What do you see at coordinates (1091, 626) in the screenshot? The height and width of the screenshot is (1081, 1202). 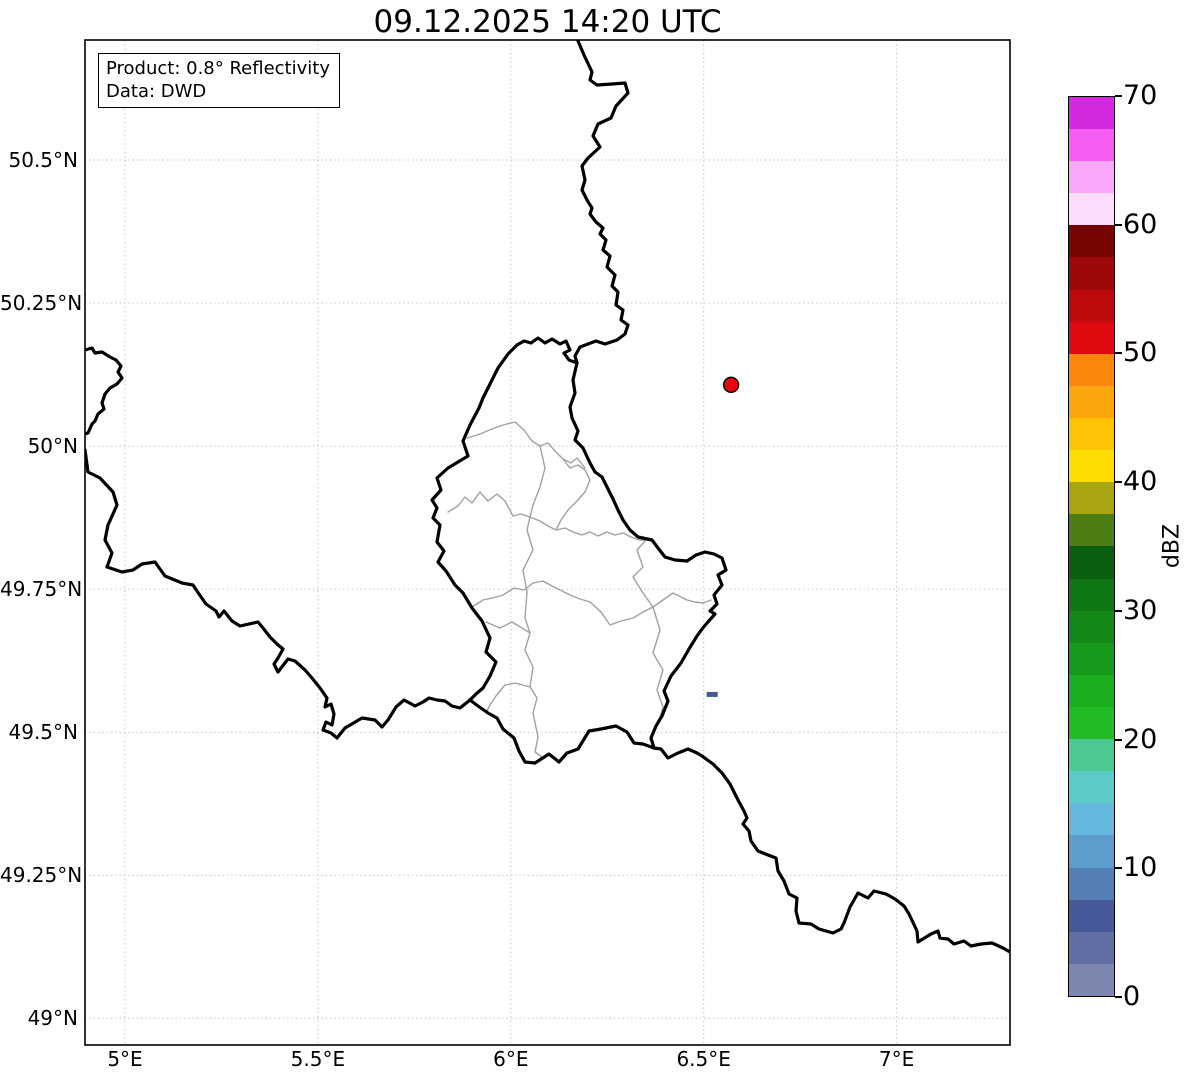 I see `colorbar-segment-27.5-30dbz` at bounding box center [1091, 626].